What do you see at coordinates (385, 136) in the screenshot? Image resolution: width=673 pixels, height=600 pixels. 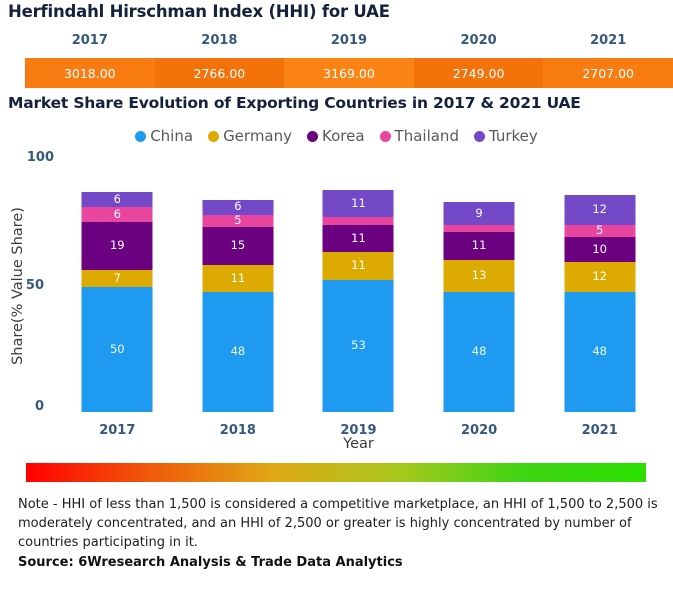 I see `legend-swatch-icon-thailand` at bounding box center [385, 136].